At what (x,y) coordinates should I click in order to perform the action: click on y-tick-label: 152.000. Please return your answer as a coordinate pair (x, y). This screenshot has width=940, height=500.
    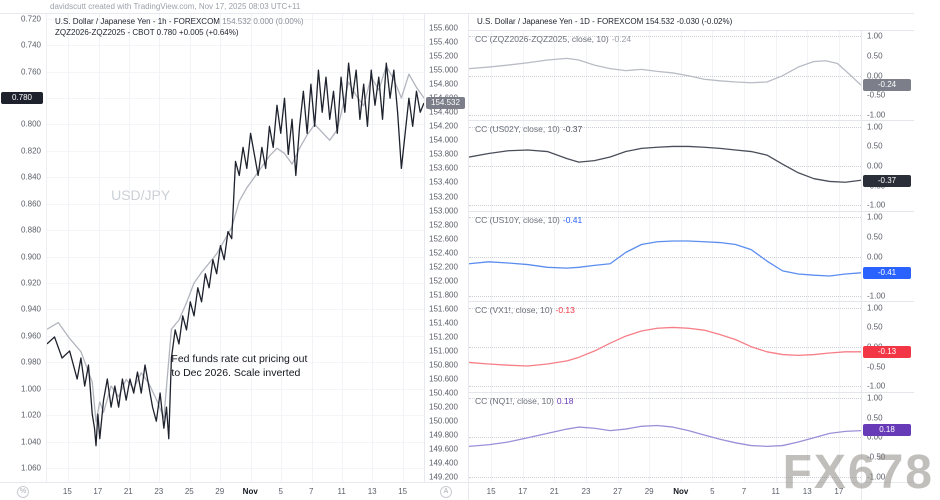
    Looking at the image, I should click on (443, 281).